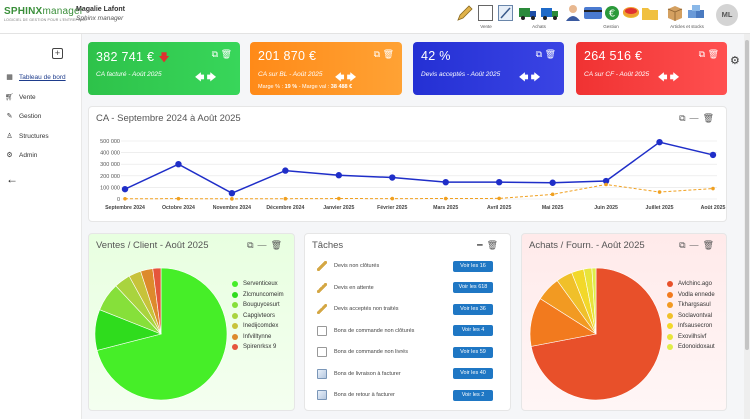 This screenshot has width=750, height=419. Describe the element at coordinates (473, 373) in the screenshot. I see `task-view-button: Voir les 40` at that location.